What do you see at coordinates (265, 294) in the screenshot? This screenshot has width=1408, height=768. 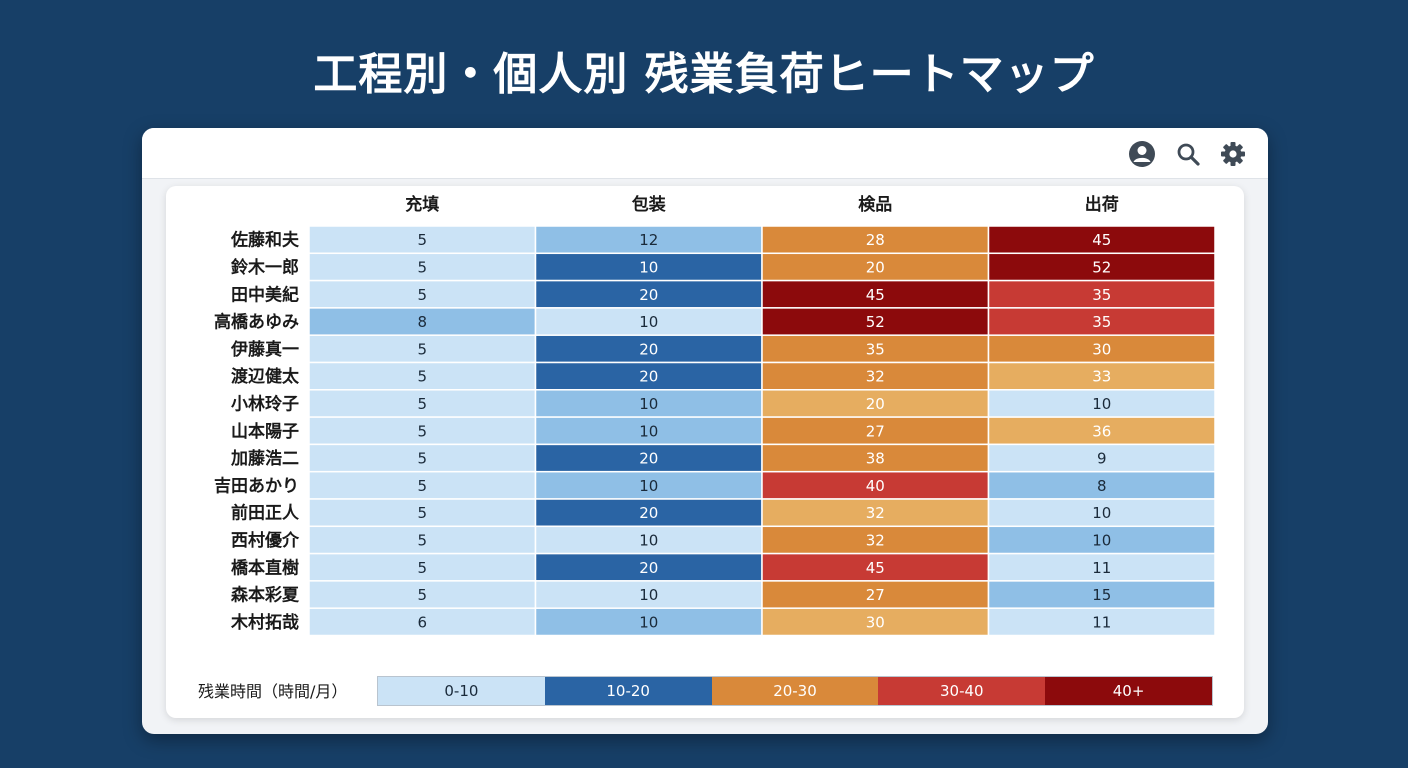 I see `row-label: 田中美紀` at bounding box center [265, 294].